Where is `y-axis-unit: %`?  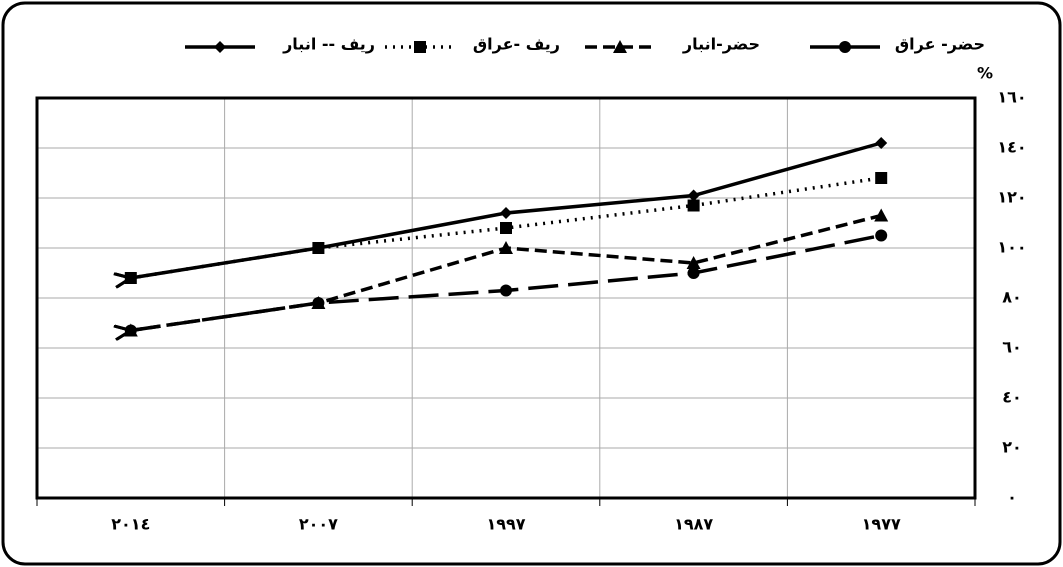 y-axis-unit: % is located at coordinates (985, 73).